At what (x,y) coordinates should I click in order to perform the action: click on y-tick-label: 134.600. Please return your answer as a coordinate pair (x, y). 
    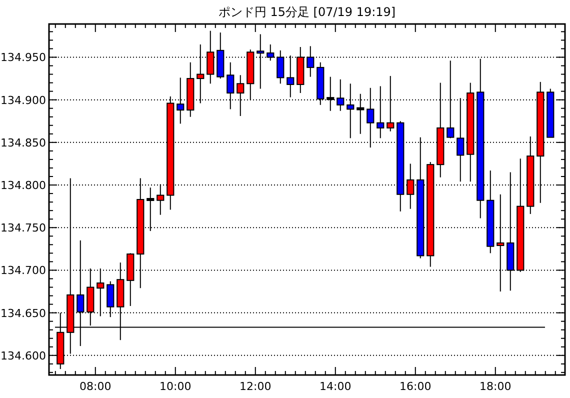
    Looking at the image, I should click on (23, 355).